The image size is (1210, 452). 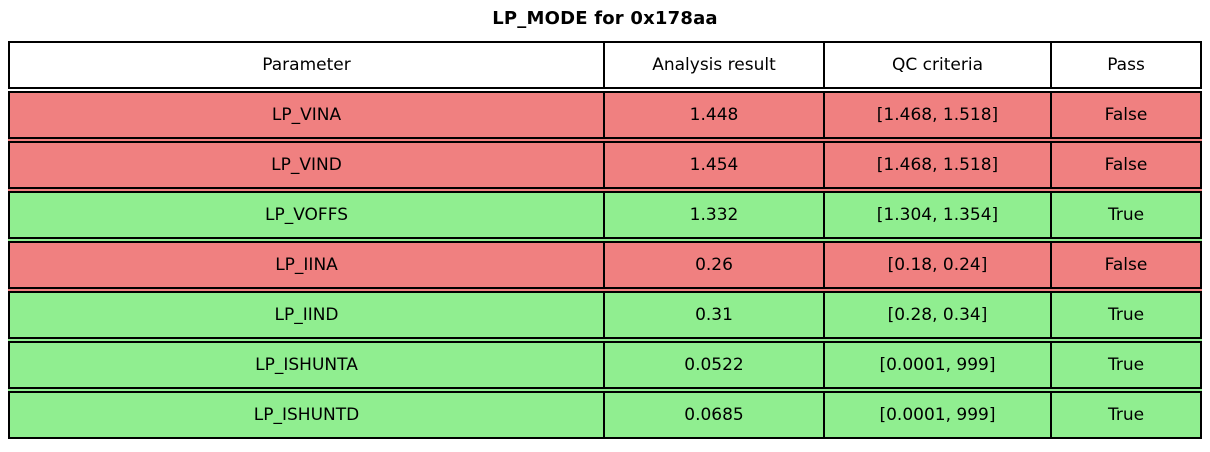 What do you see at coordinates (605, 18) in the screenshot?
I see `table-title: LP_MODE for 0x178aa` at bounding box center [605, 18].